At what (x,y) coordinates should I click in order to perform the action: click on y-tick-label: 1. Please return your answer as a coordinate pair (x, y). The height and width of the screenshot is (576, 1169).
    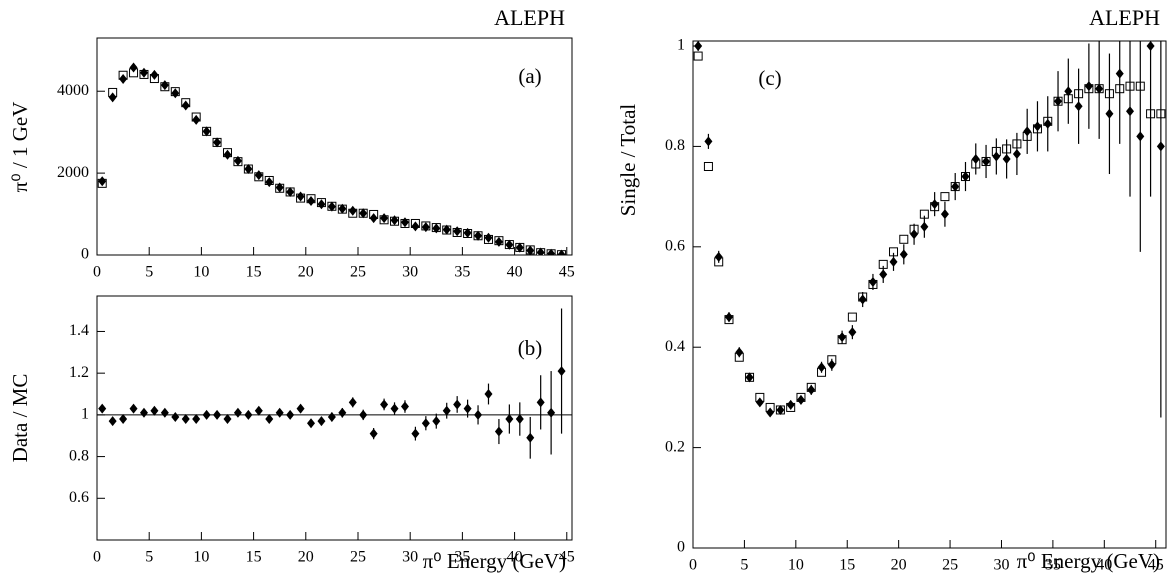
    Looking at the image, I should click on (681, 45).